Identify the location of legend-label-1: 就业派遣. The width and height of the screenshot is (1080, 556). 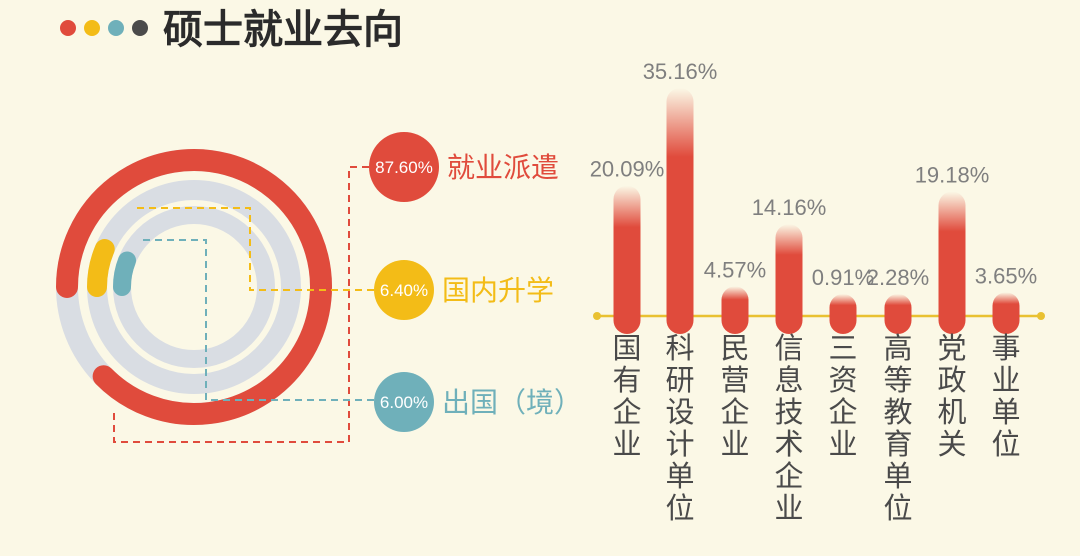
(503, 167).